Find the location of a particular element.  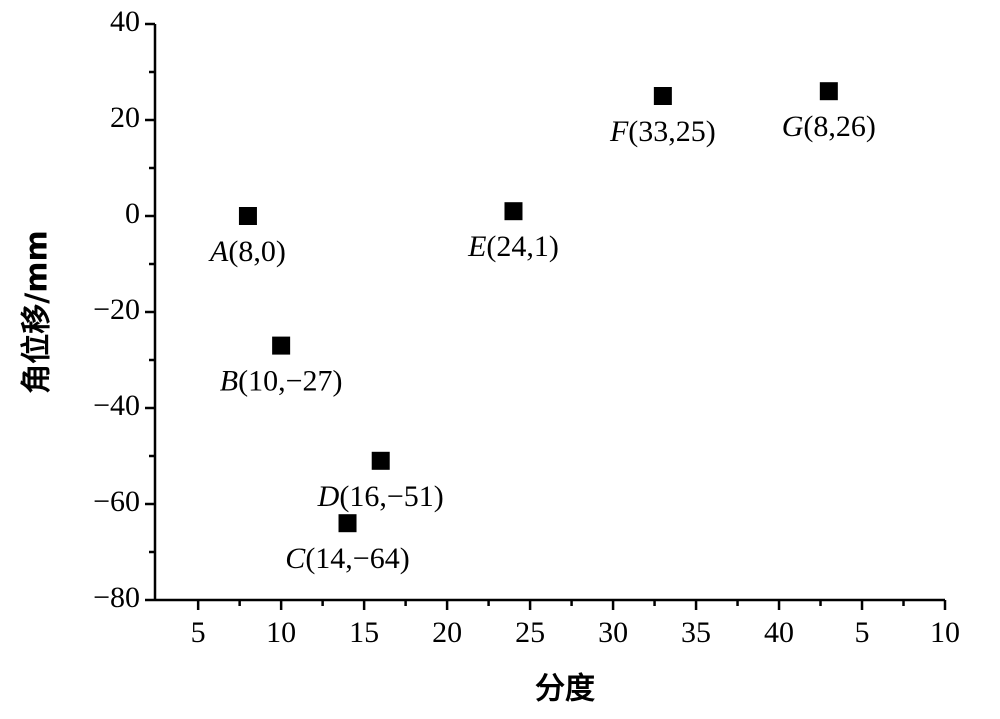

x-tick-label: 25 is located at coordinates (530, 632).